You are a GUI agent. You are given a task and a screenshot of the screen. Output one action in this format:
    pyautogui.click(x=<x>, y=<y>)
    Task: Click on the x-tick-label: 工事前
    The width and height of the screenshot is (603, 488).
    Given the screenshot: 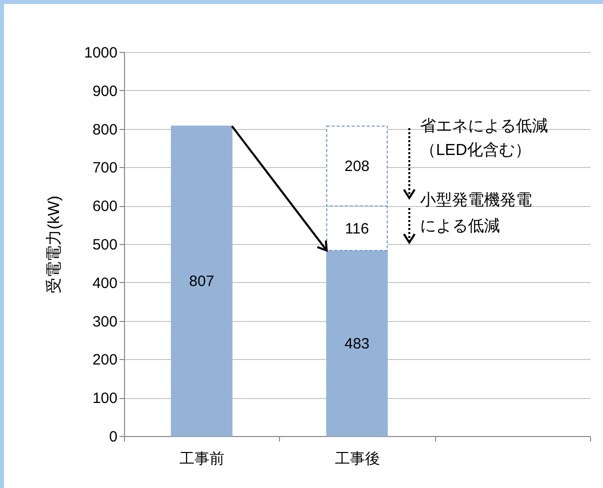 What is the action you would take?
    pyautogui.click(x=202, y=459)
    